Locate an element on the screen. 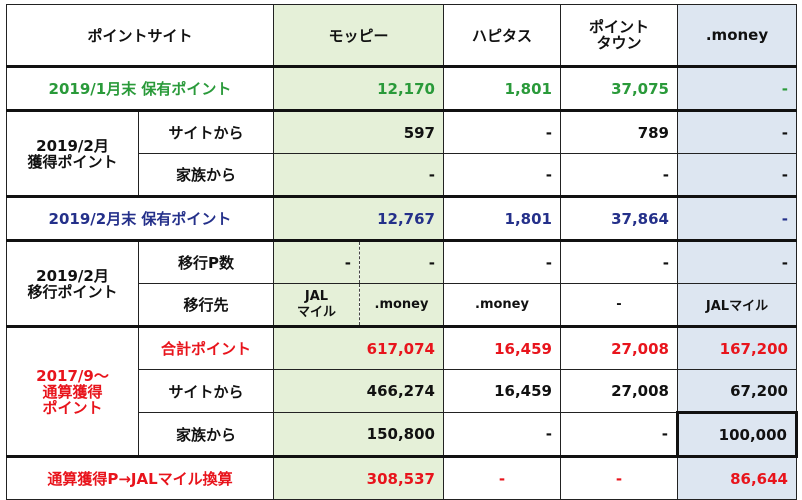 The width and height of the screenshot is (802, 500). jan-pointtown: 37,075 is located at coordinates (619, 88).